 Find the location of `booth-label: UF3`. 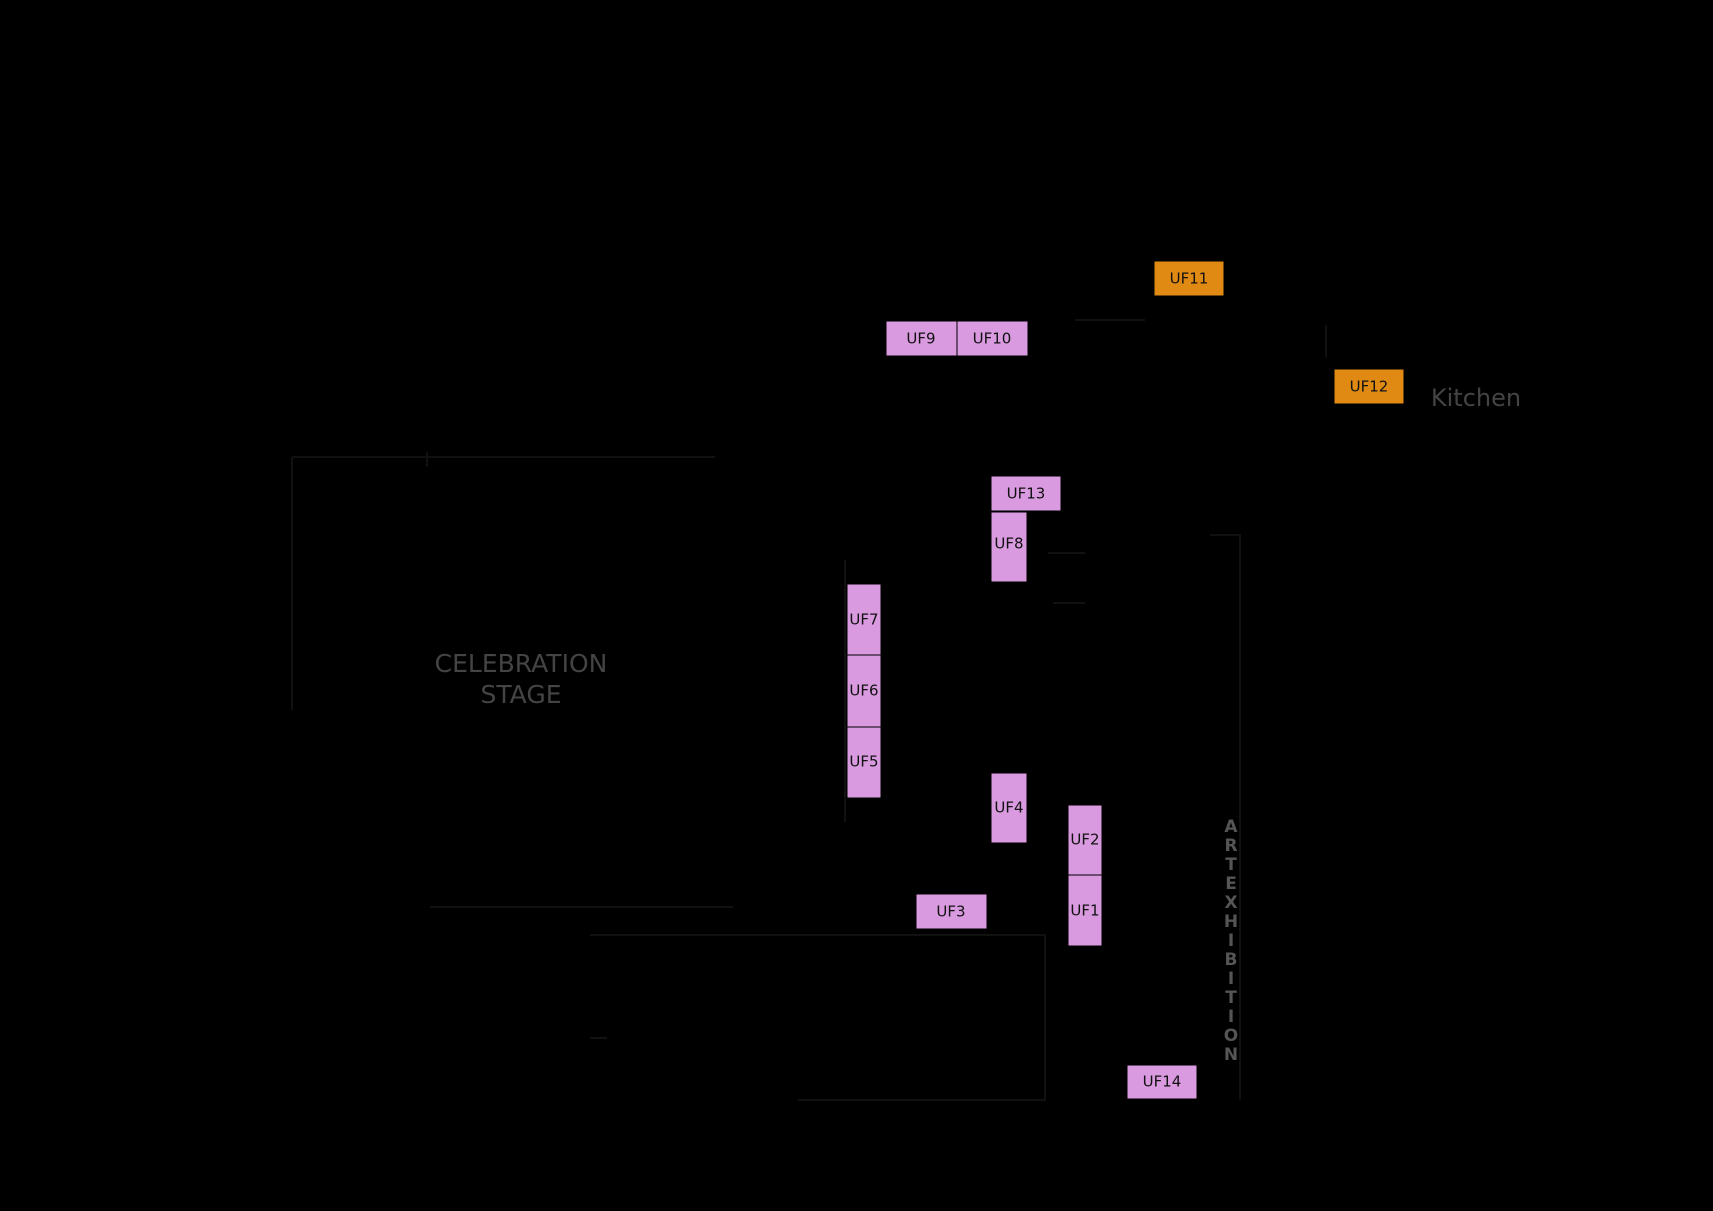

booth-label: UF3 is located at coordinates (950, 912).